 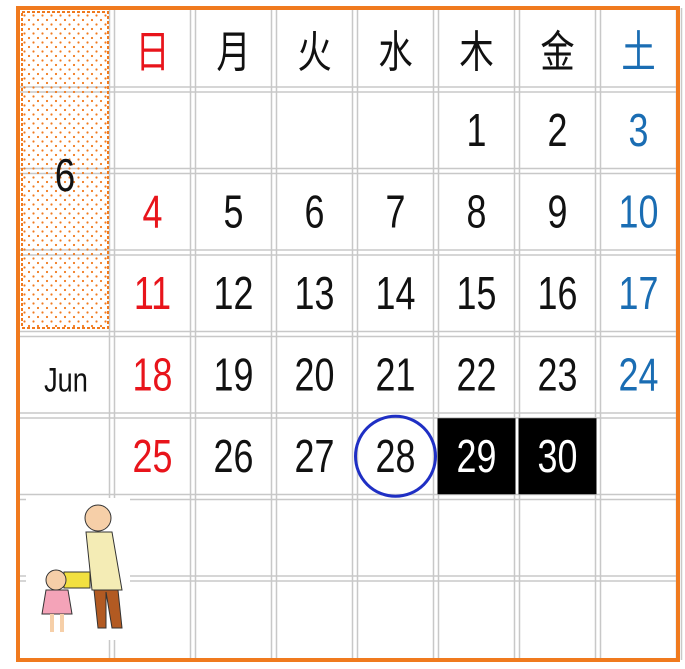 I want to click on day-number: 3, so click(x=639, y=130).